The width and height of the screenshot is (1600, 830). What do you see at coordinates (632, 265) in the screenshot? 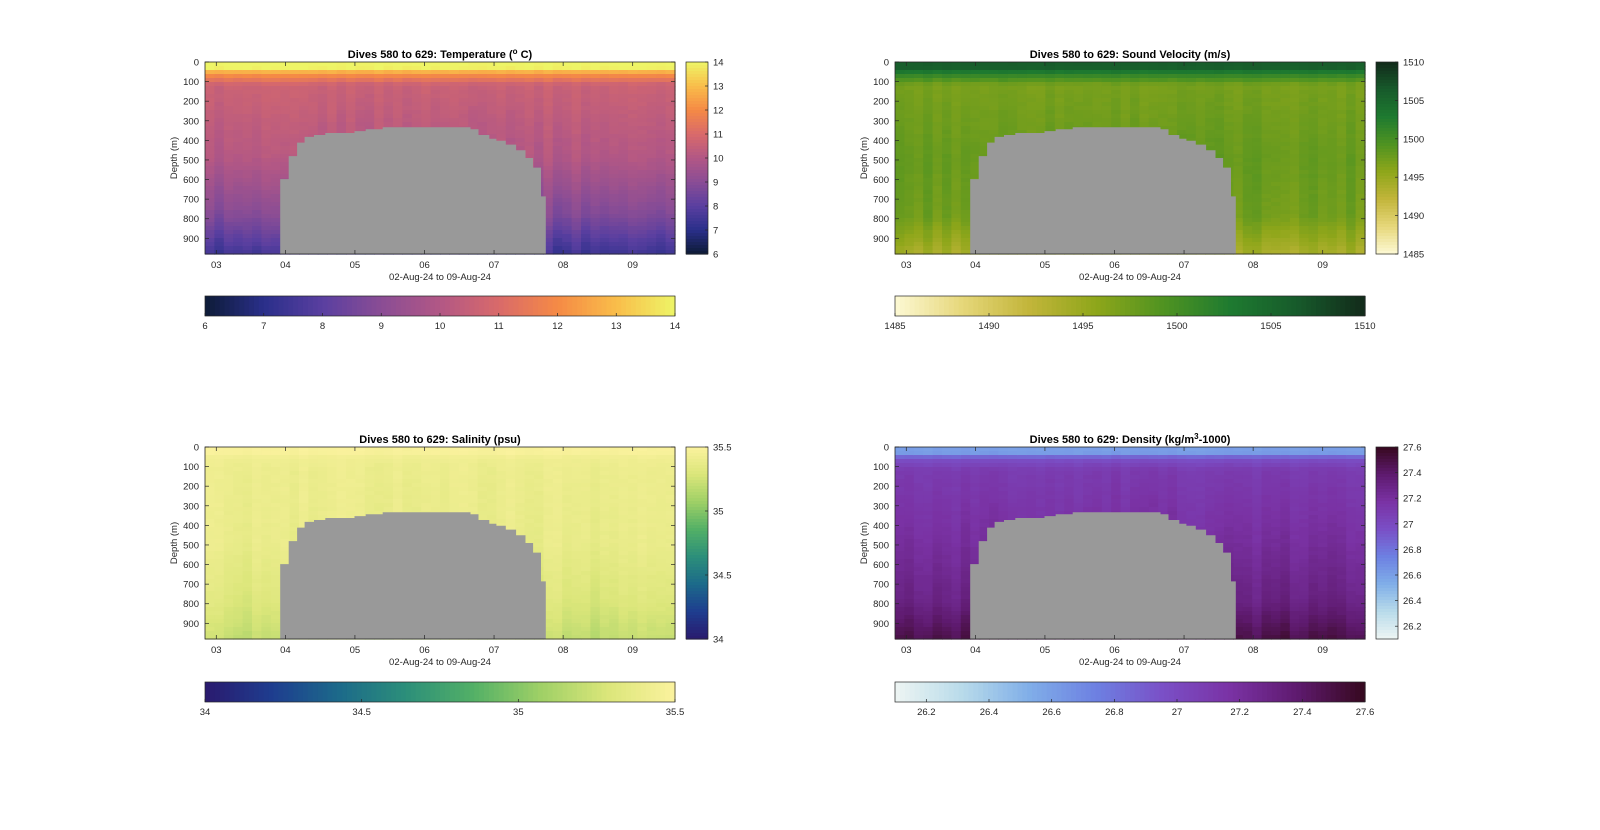
I see `x-tick-label: 09` at bounding box center [632, 265].